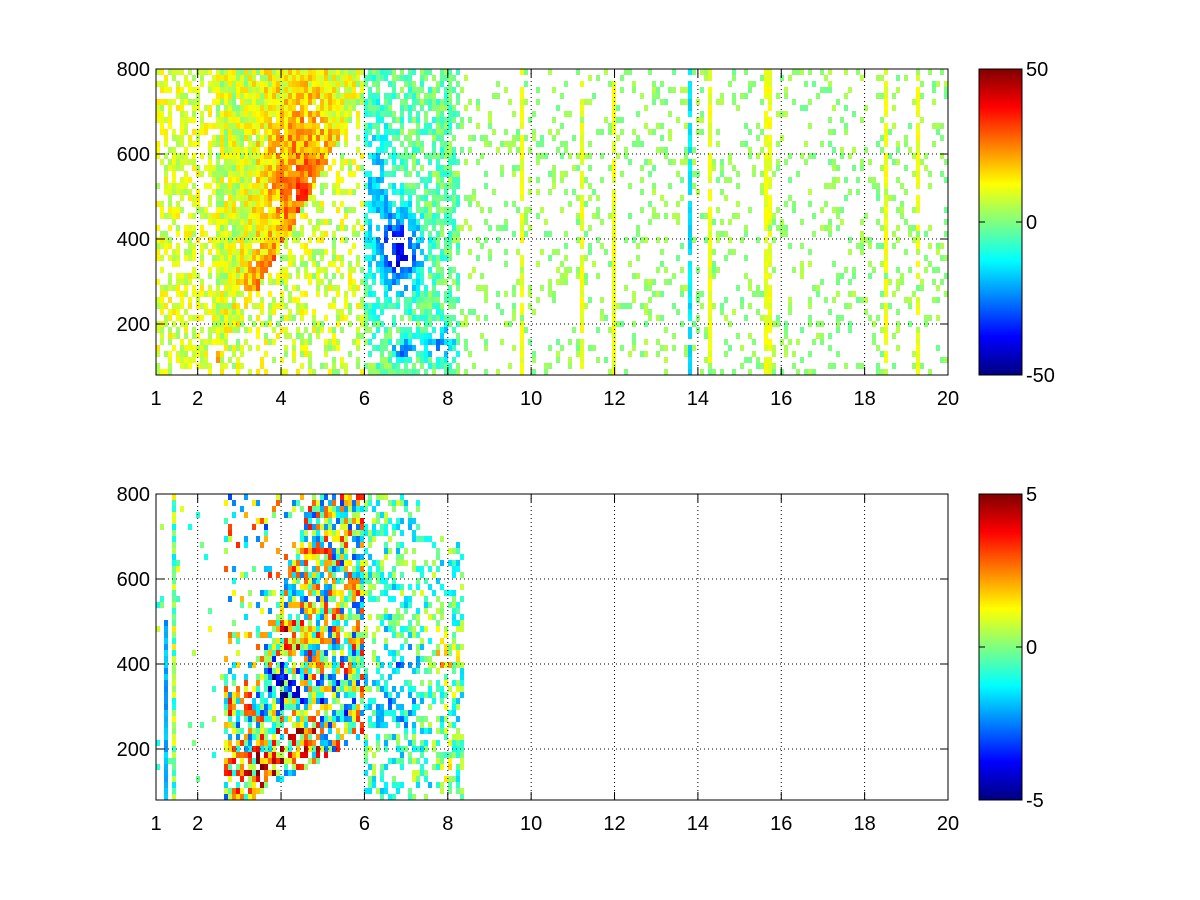 Image resolution: width=1200 pixels, height=900 pixels. I want to click on x-tick-label: 16, so click(781, 399).